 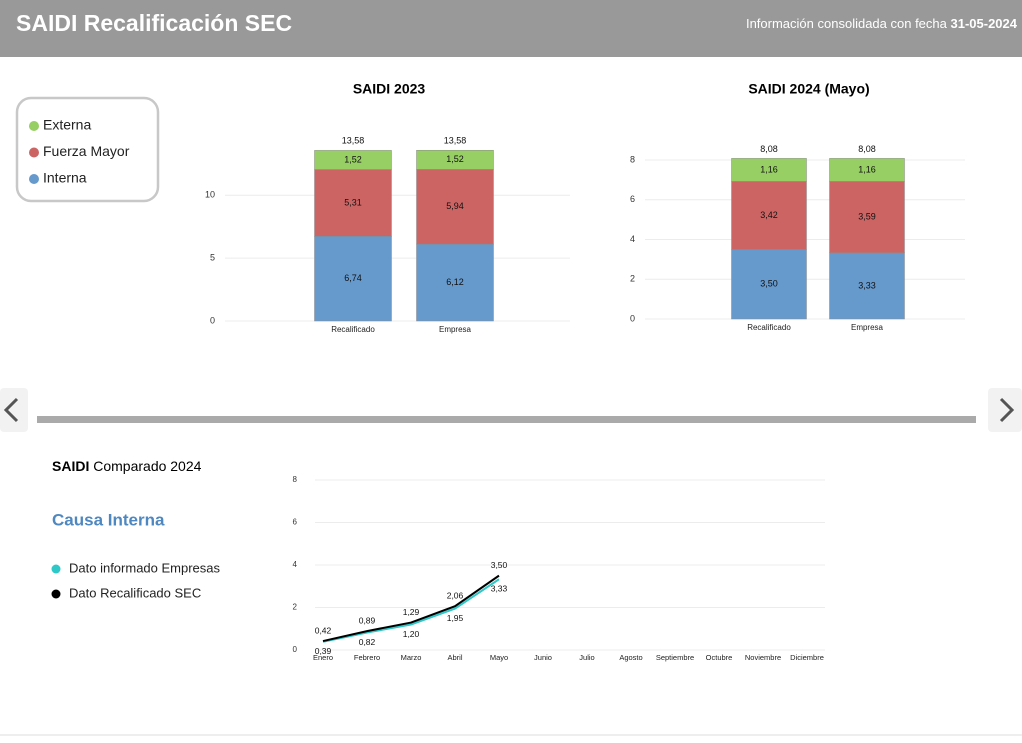 I want to click on x-tick-label: Junio, so click(x=543, y=657).